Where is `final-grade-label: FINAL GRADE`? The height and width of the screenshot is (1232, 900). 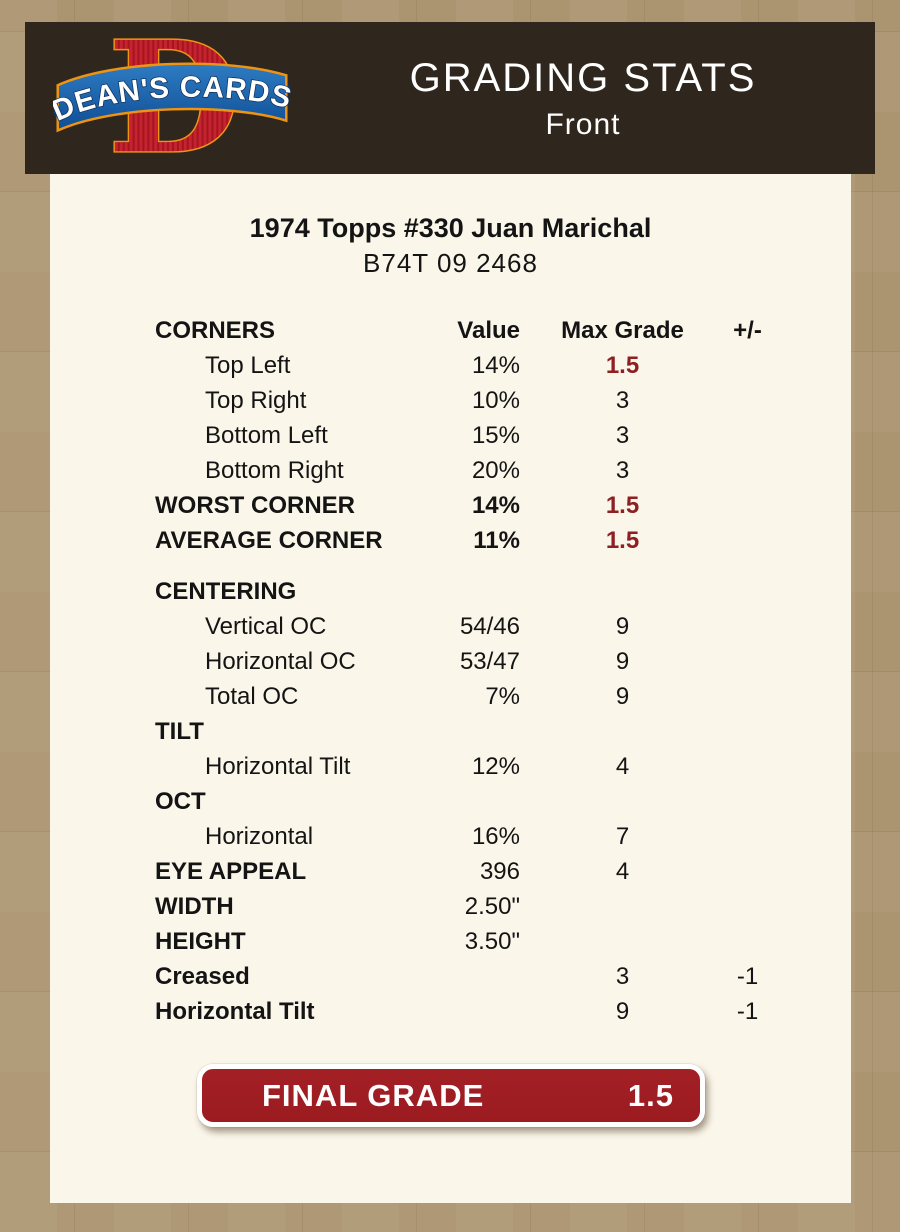 final-grade-label: FINAL GRADE is located at coordinates (373, 1095).